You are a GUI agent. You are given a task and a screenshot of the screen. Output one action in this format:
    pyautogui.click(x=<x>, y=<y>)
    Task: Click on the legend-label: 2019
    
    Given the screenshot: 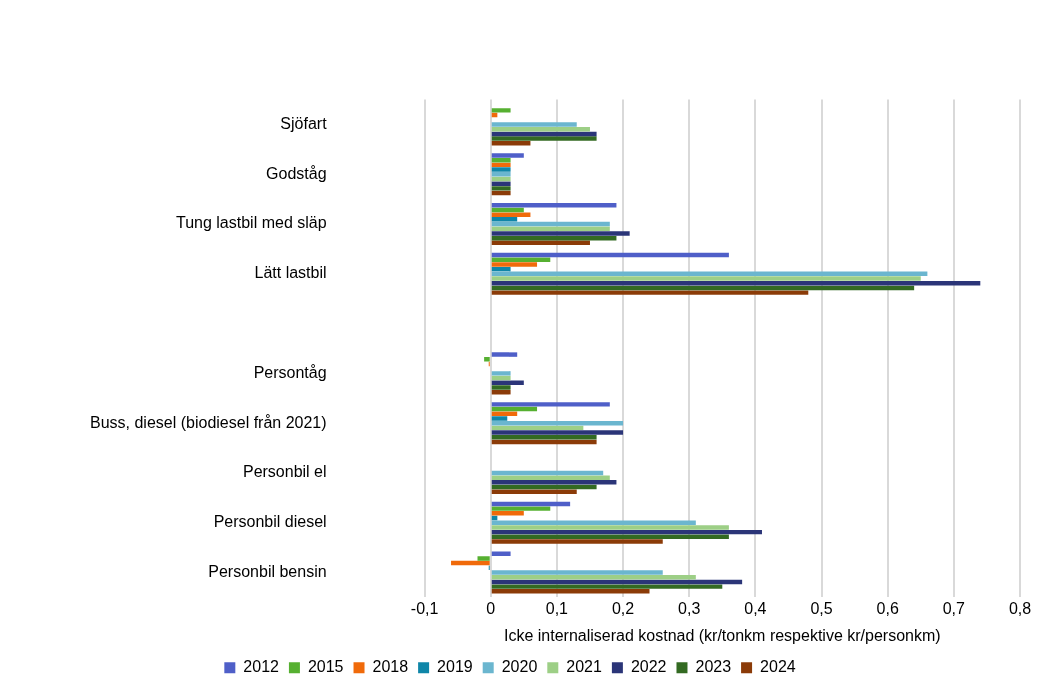 What is the action you would take?
    pyautogui.click(x=455, y=667)
    